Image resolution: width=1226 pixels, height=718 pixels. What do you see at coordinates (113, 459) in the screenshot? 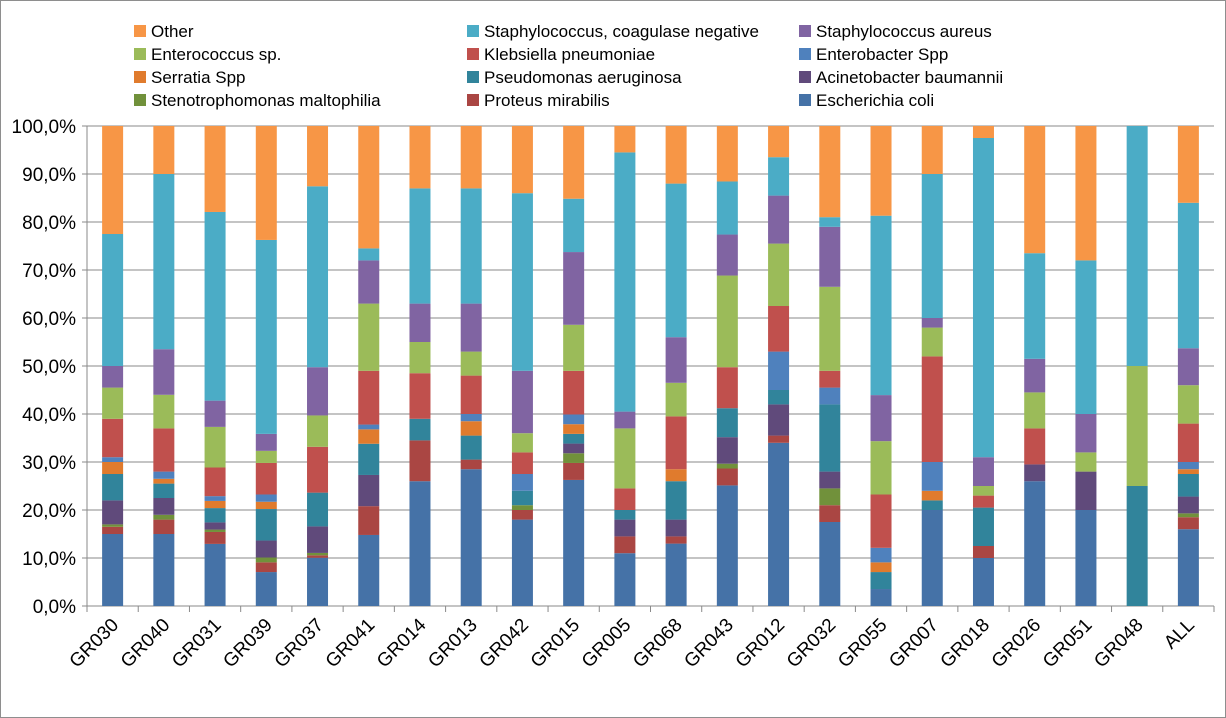
I see `bar-segment-gr030-enterobacter-spp` at bounding box center [113, 459].